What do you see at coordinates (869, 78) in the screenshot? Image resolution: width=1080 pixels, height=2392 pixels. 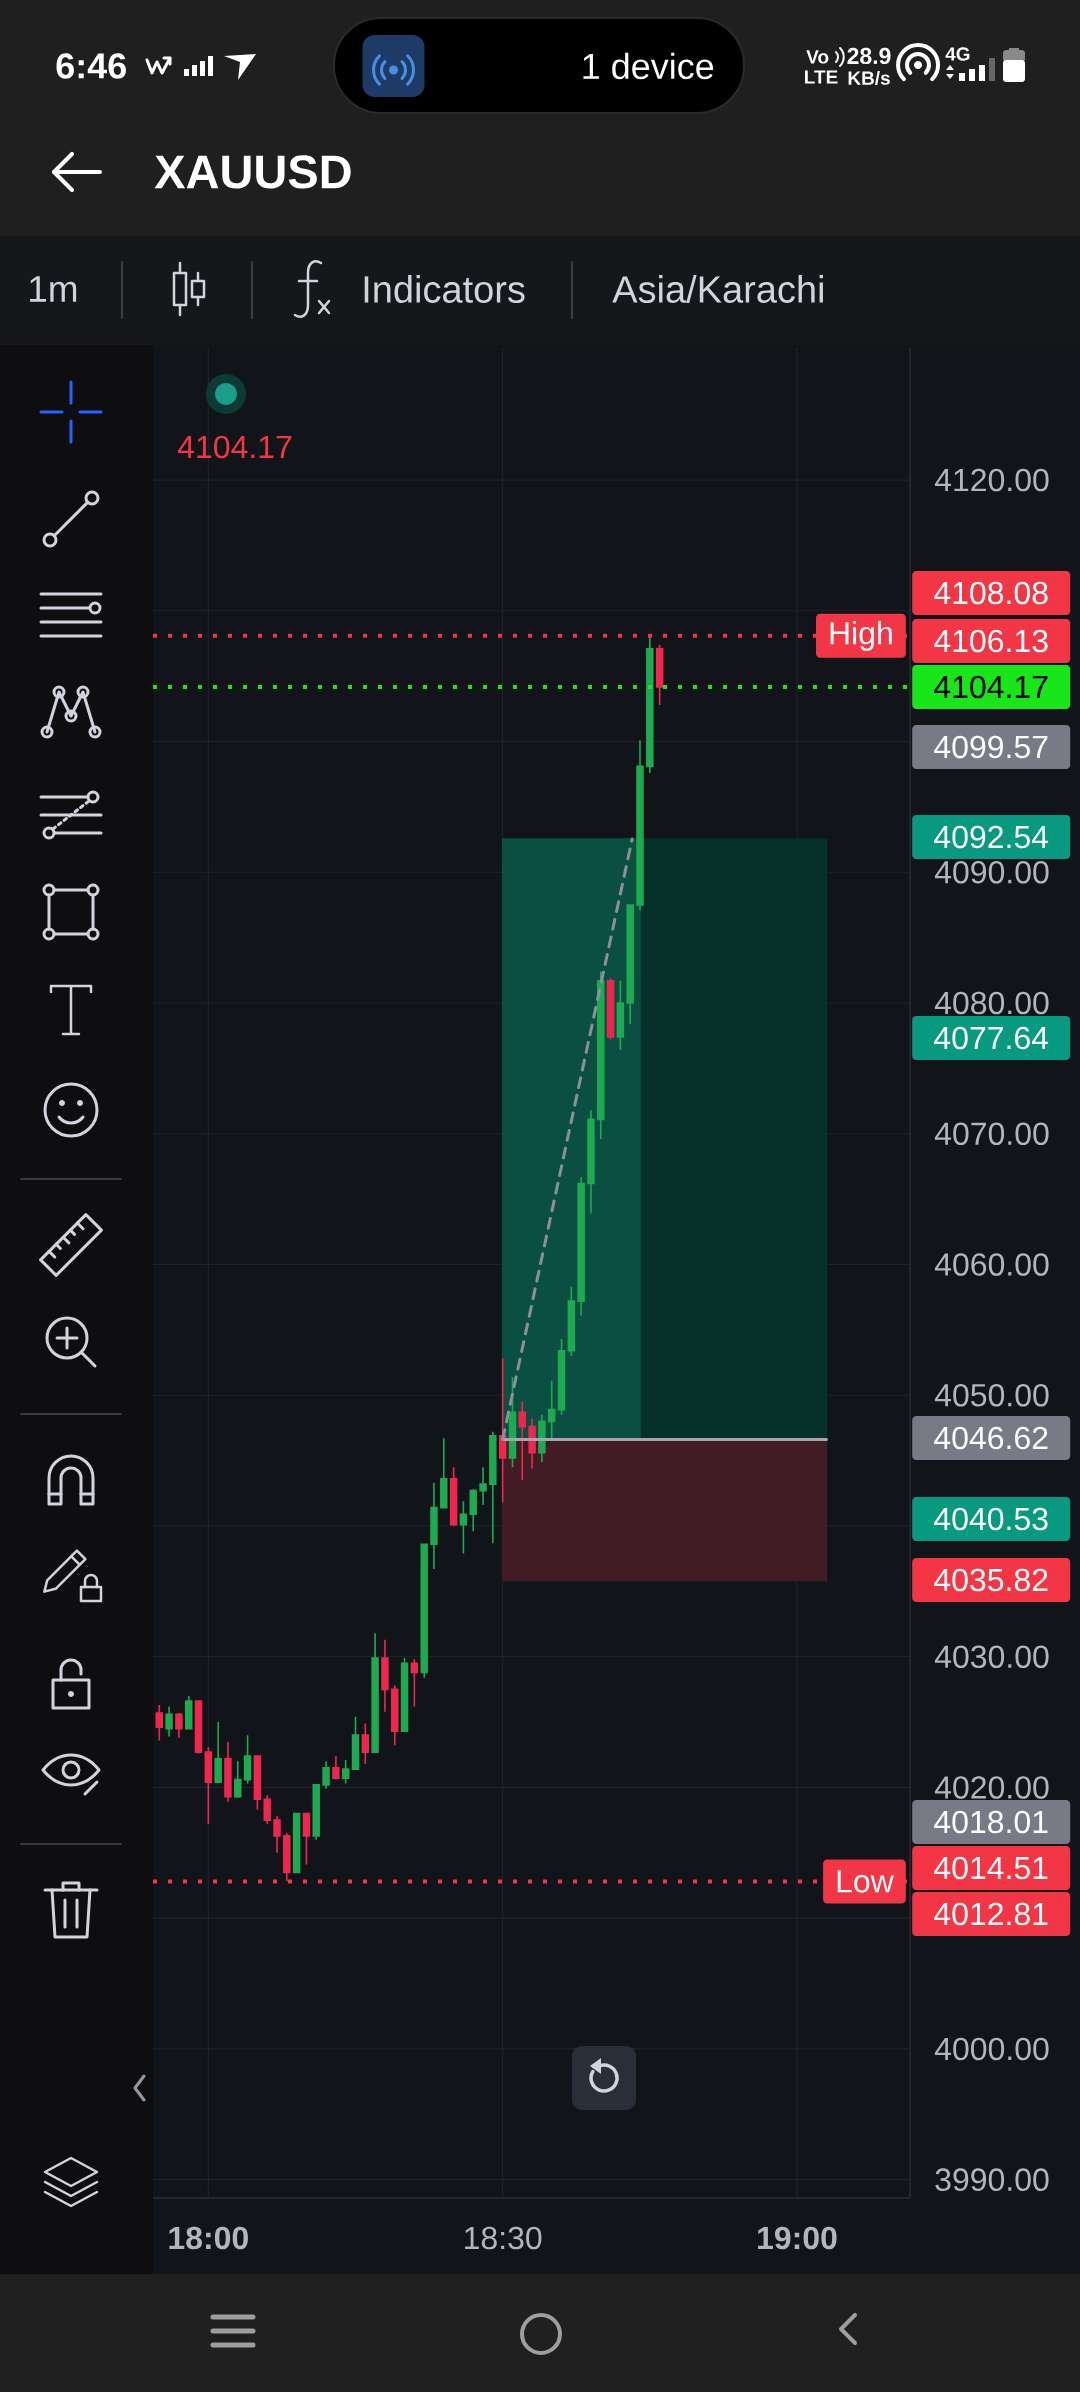 I see `text: KB/s` at bounding box center [869, 78].